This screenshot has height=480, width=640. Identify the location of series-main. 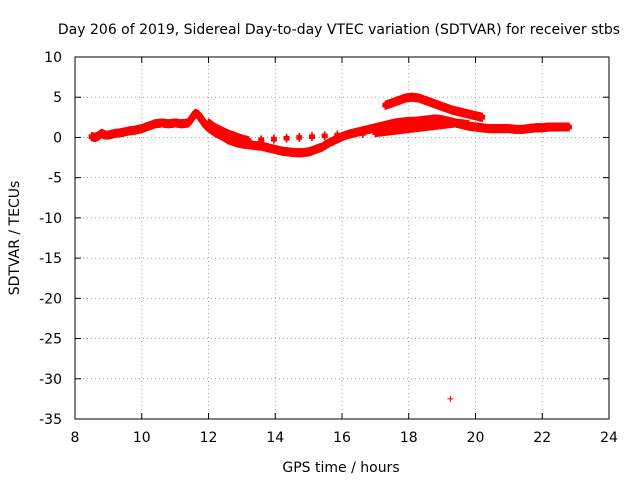
(330, 133).